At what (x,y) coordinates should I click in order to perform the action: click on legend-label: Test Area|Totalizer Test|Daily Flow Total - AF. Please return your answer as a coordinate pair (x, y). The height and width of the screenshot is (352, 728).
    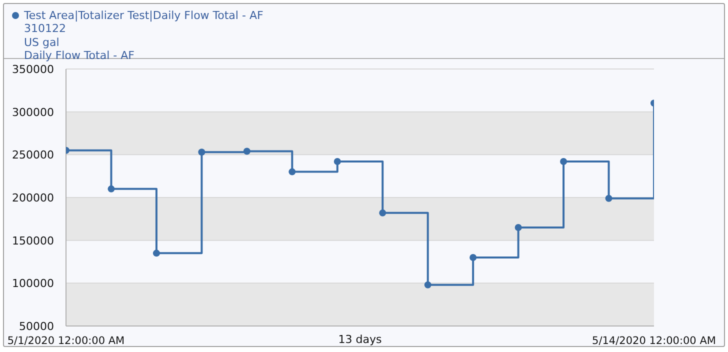
    Looking at the image, I should click on (144, 15).